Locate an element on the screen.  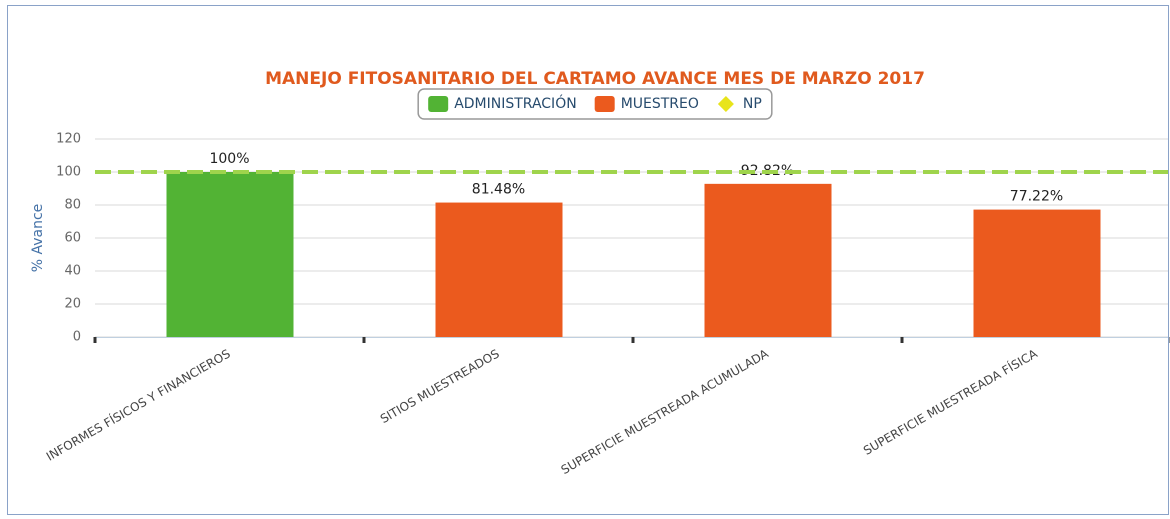
data-label: 81.48% is located at coordinates (498, 190).